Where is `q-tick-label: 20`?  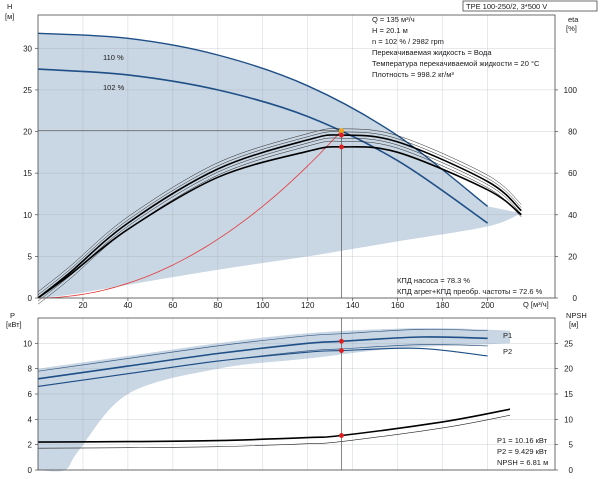 q-tick-label: 20 is located at coordinates (83, 305).